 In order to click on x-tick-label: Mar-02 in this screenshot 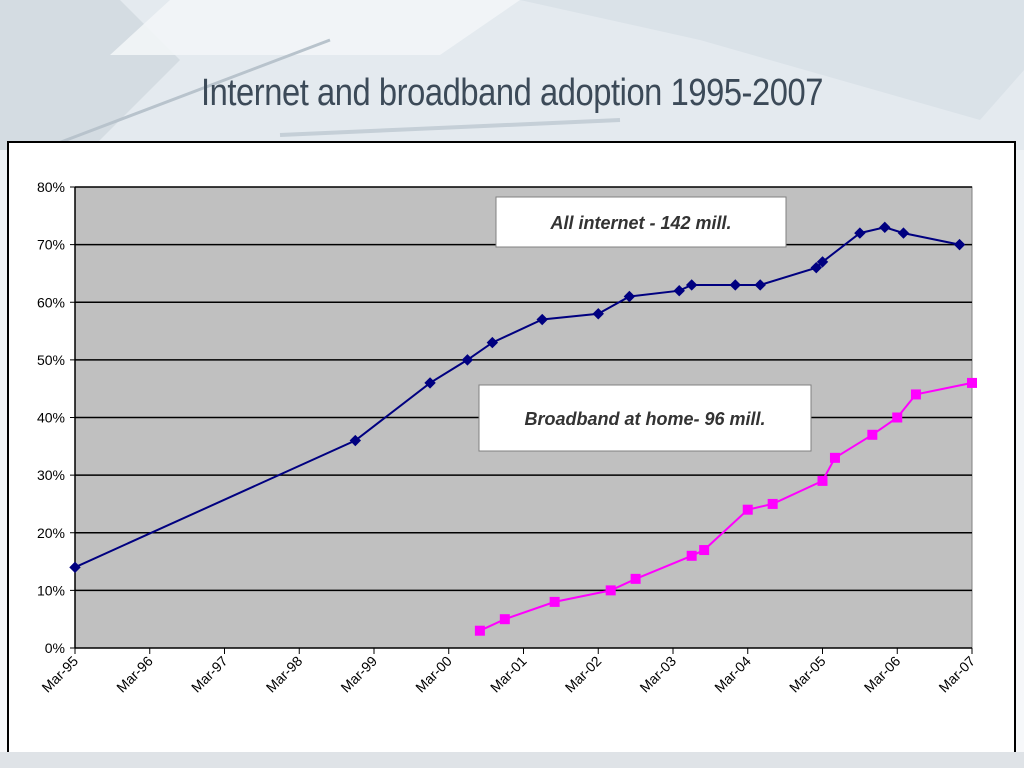, I will do `click(583, 674)`.